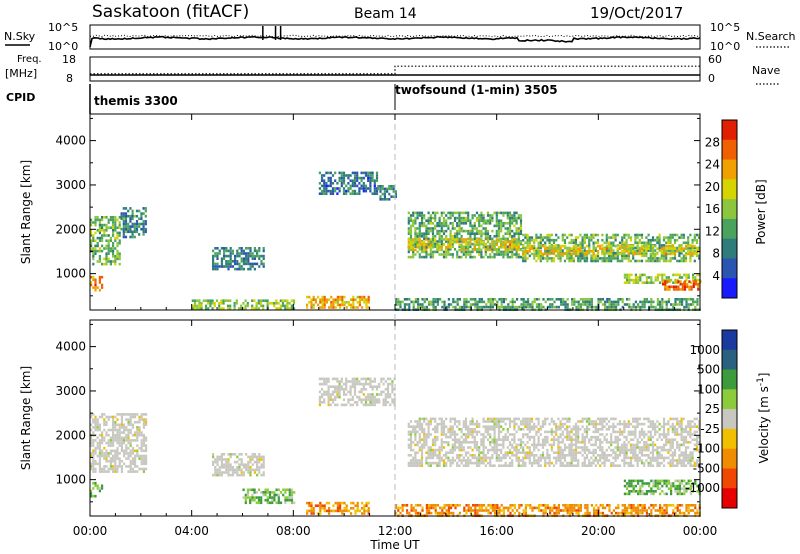 Image resolution: width=800 pixels, height=554 pixels. What do you see at coordinates (26, 212) in the screenshot?
I see `power-ylabel: Slant Range [km]` at bounding box center [26, 212].